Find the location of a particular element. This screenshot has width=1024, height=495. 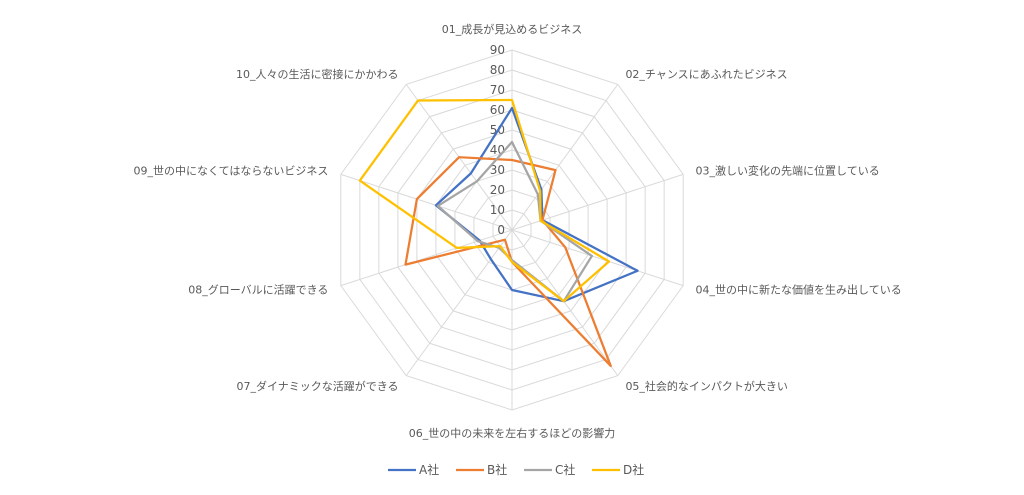

category-label: 01_成長が見込めるビジネス is located at coordinates (512, 29).